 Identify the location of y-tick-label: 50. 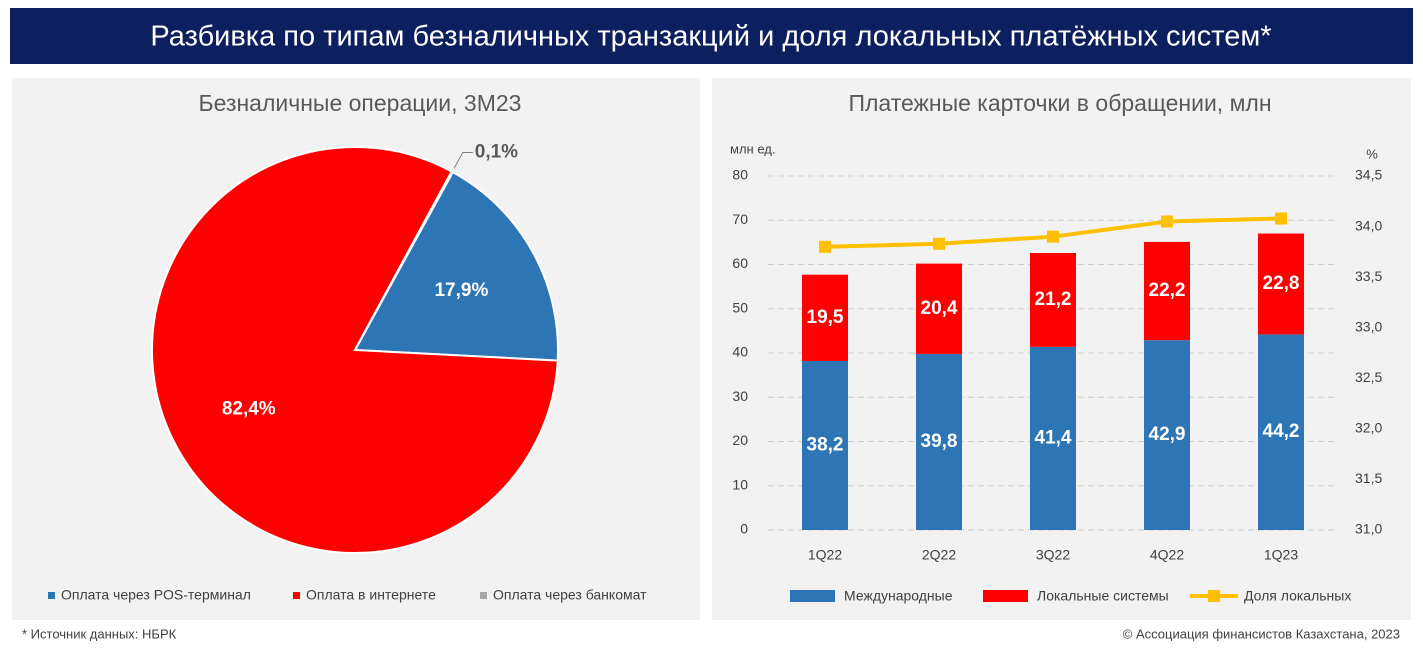
(740, 307).